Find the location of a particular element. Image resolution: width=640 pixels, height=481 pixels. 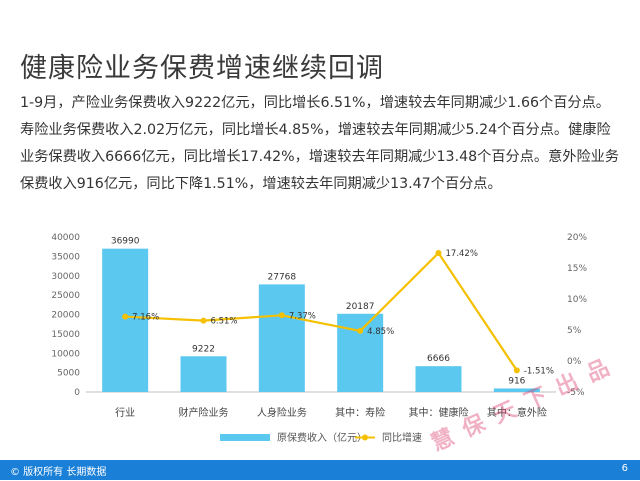

x-category-label: 其中：意外险 is located at coordinates (517, 412).